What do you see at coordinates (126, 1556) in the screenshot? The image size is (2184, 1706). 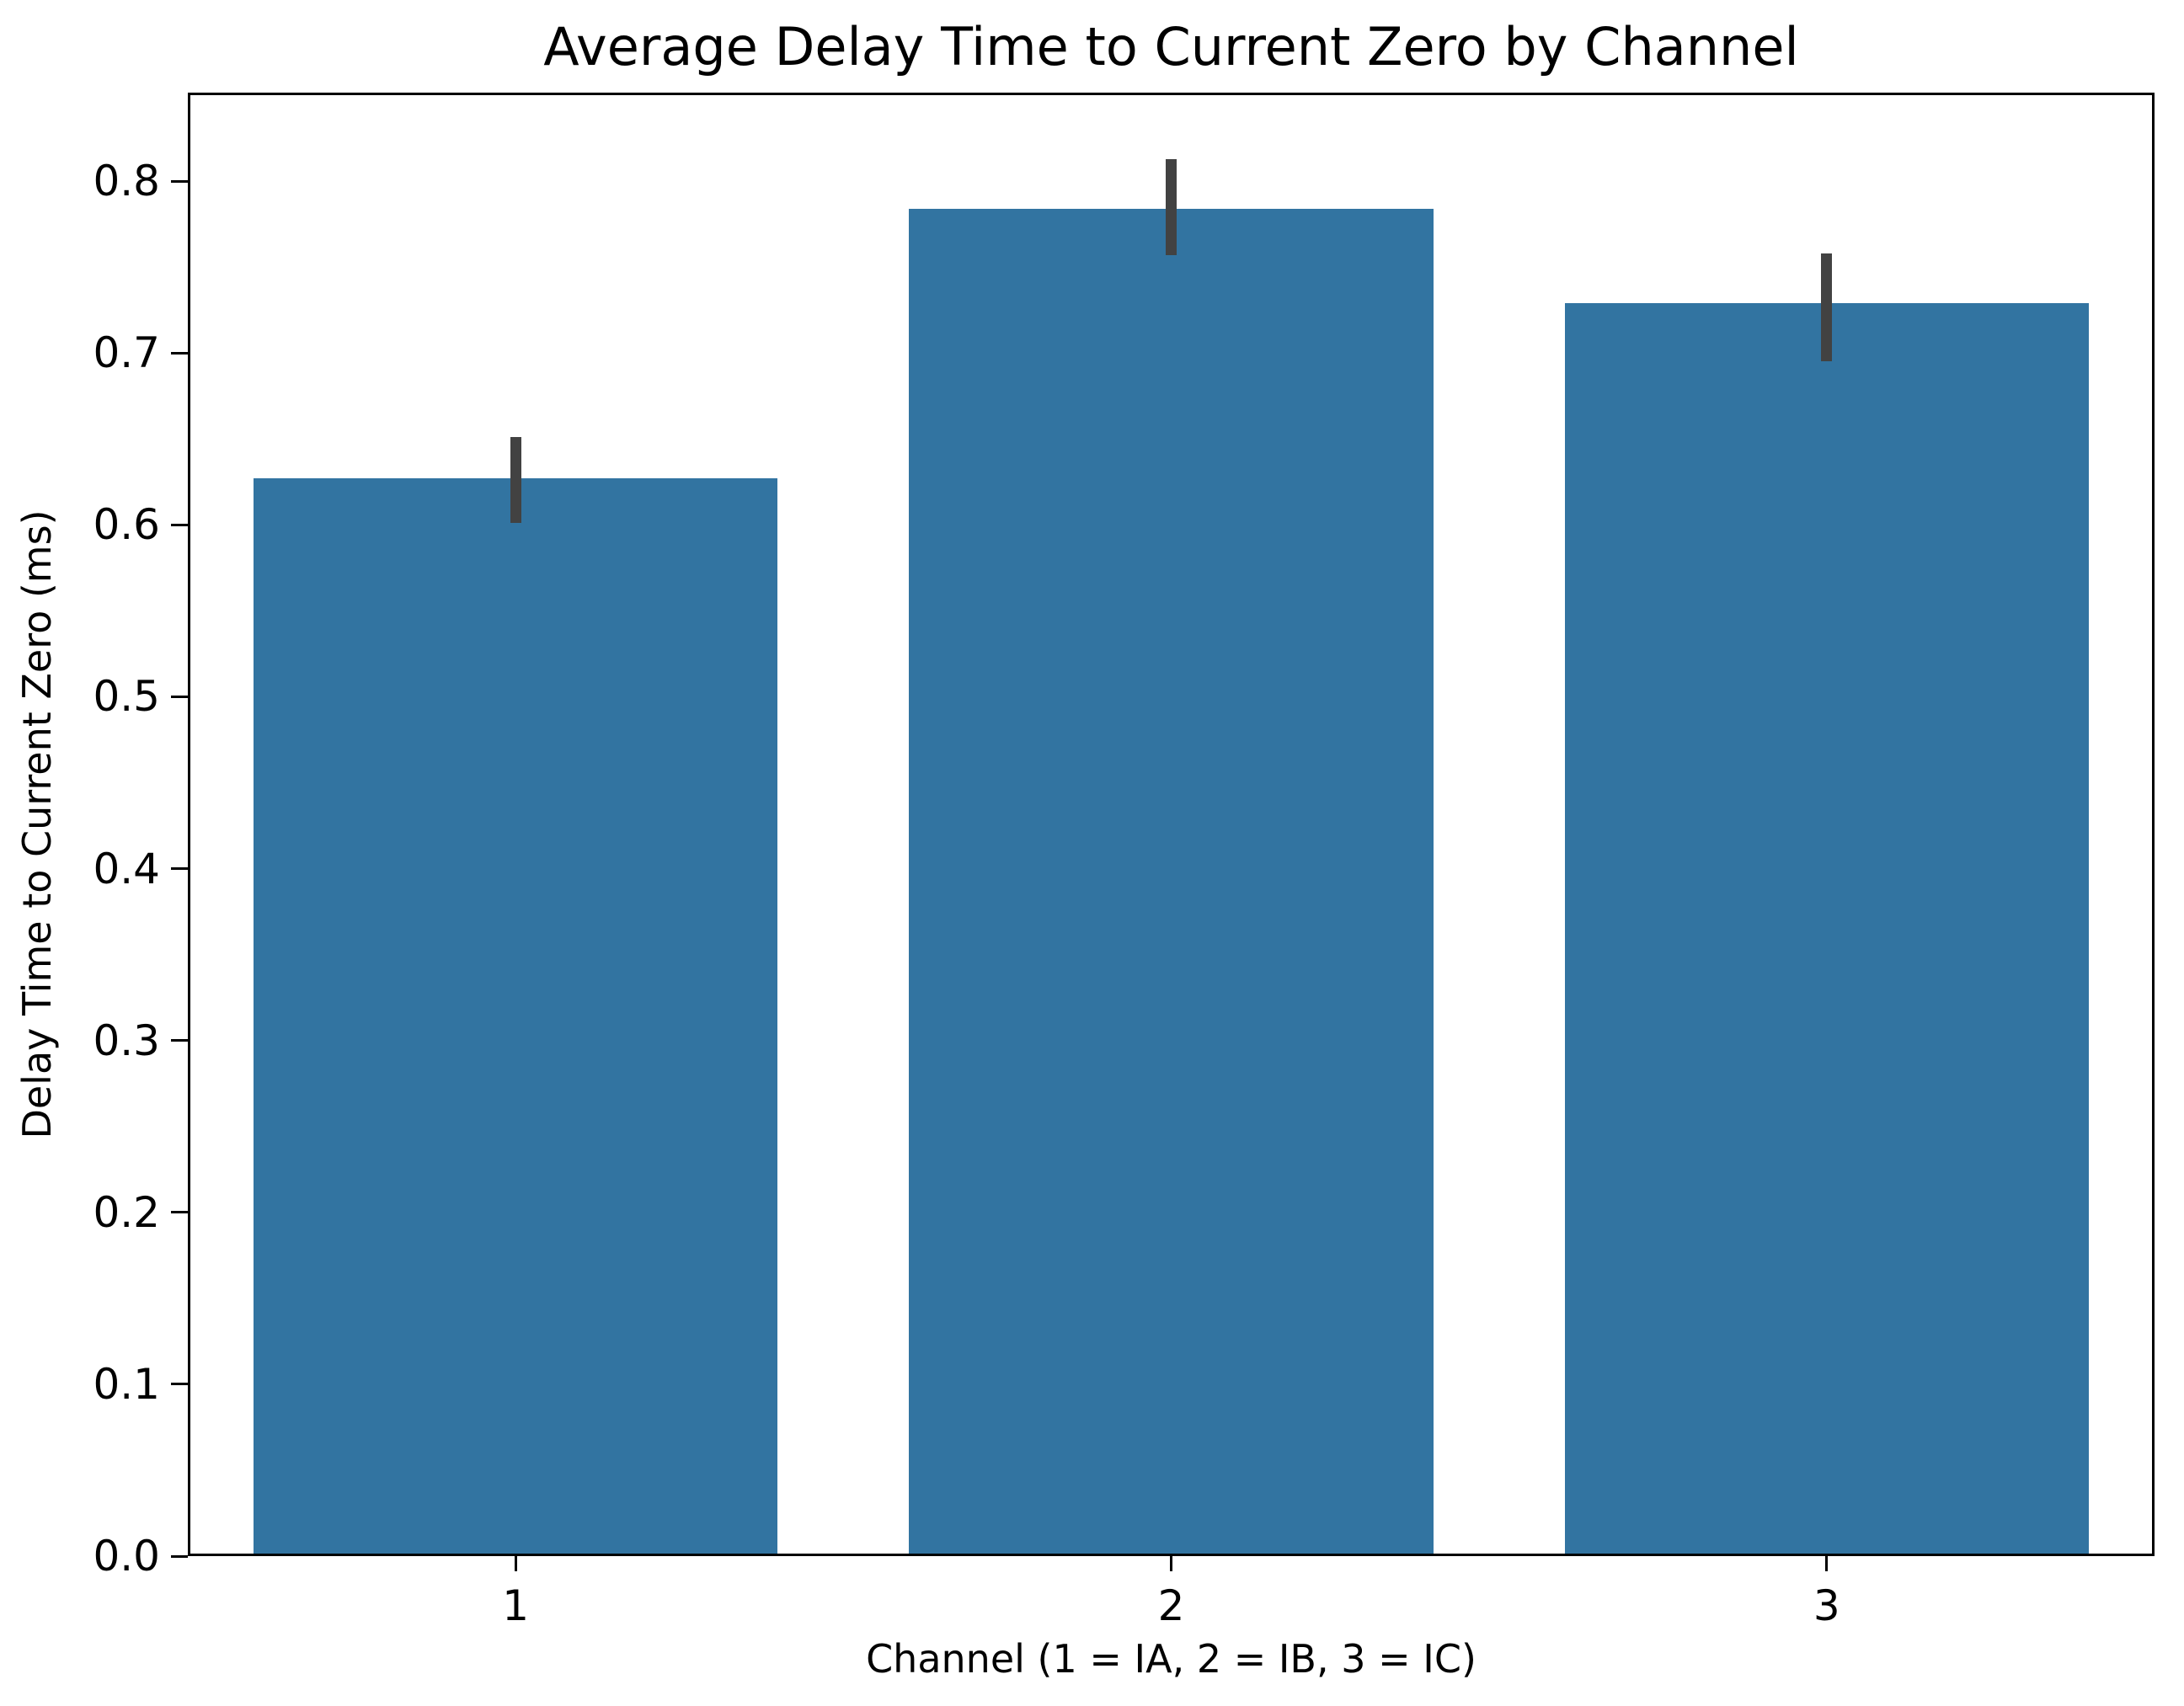 I see `y-tick-label: 0.0` at bounding box center [126, 1556].